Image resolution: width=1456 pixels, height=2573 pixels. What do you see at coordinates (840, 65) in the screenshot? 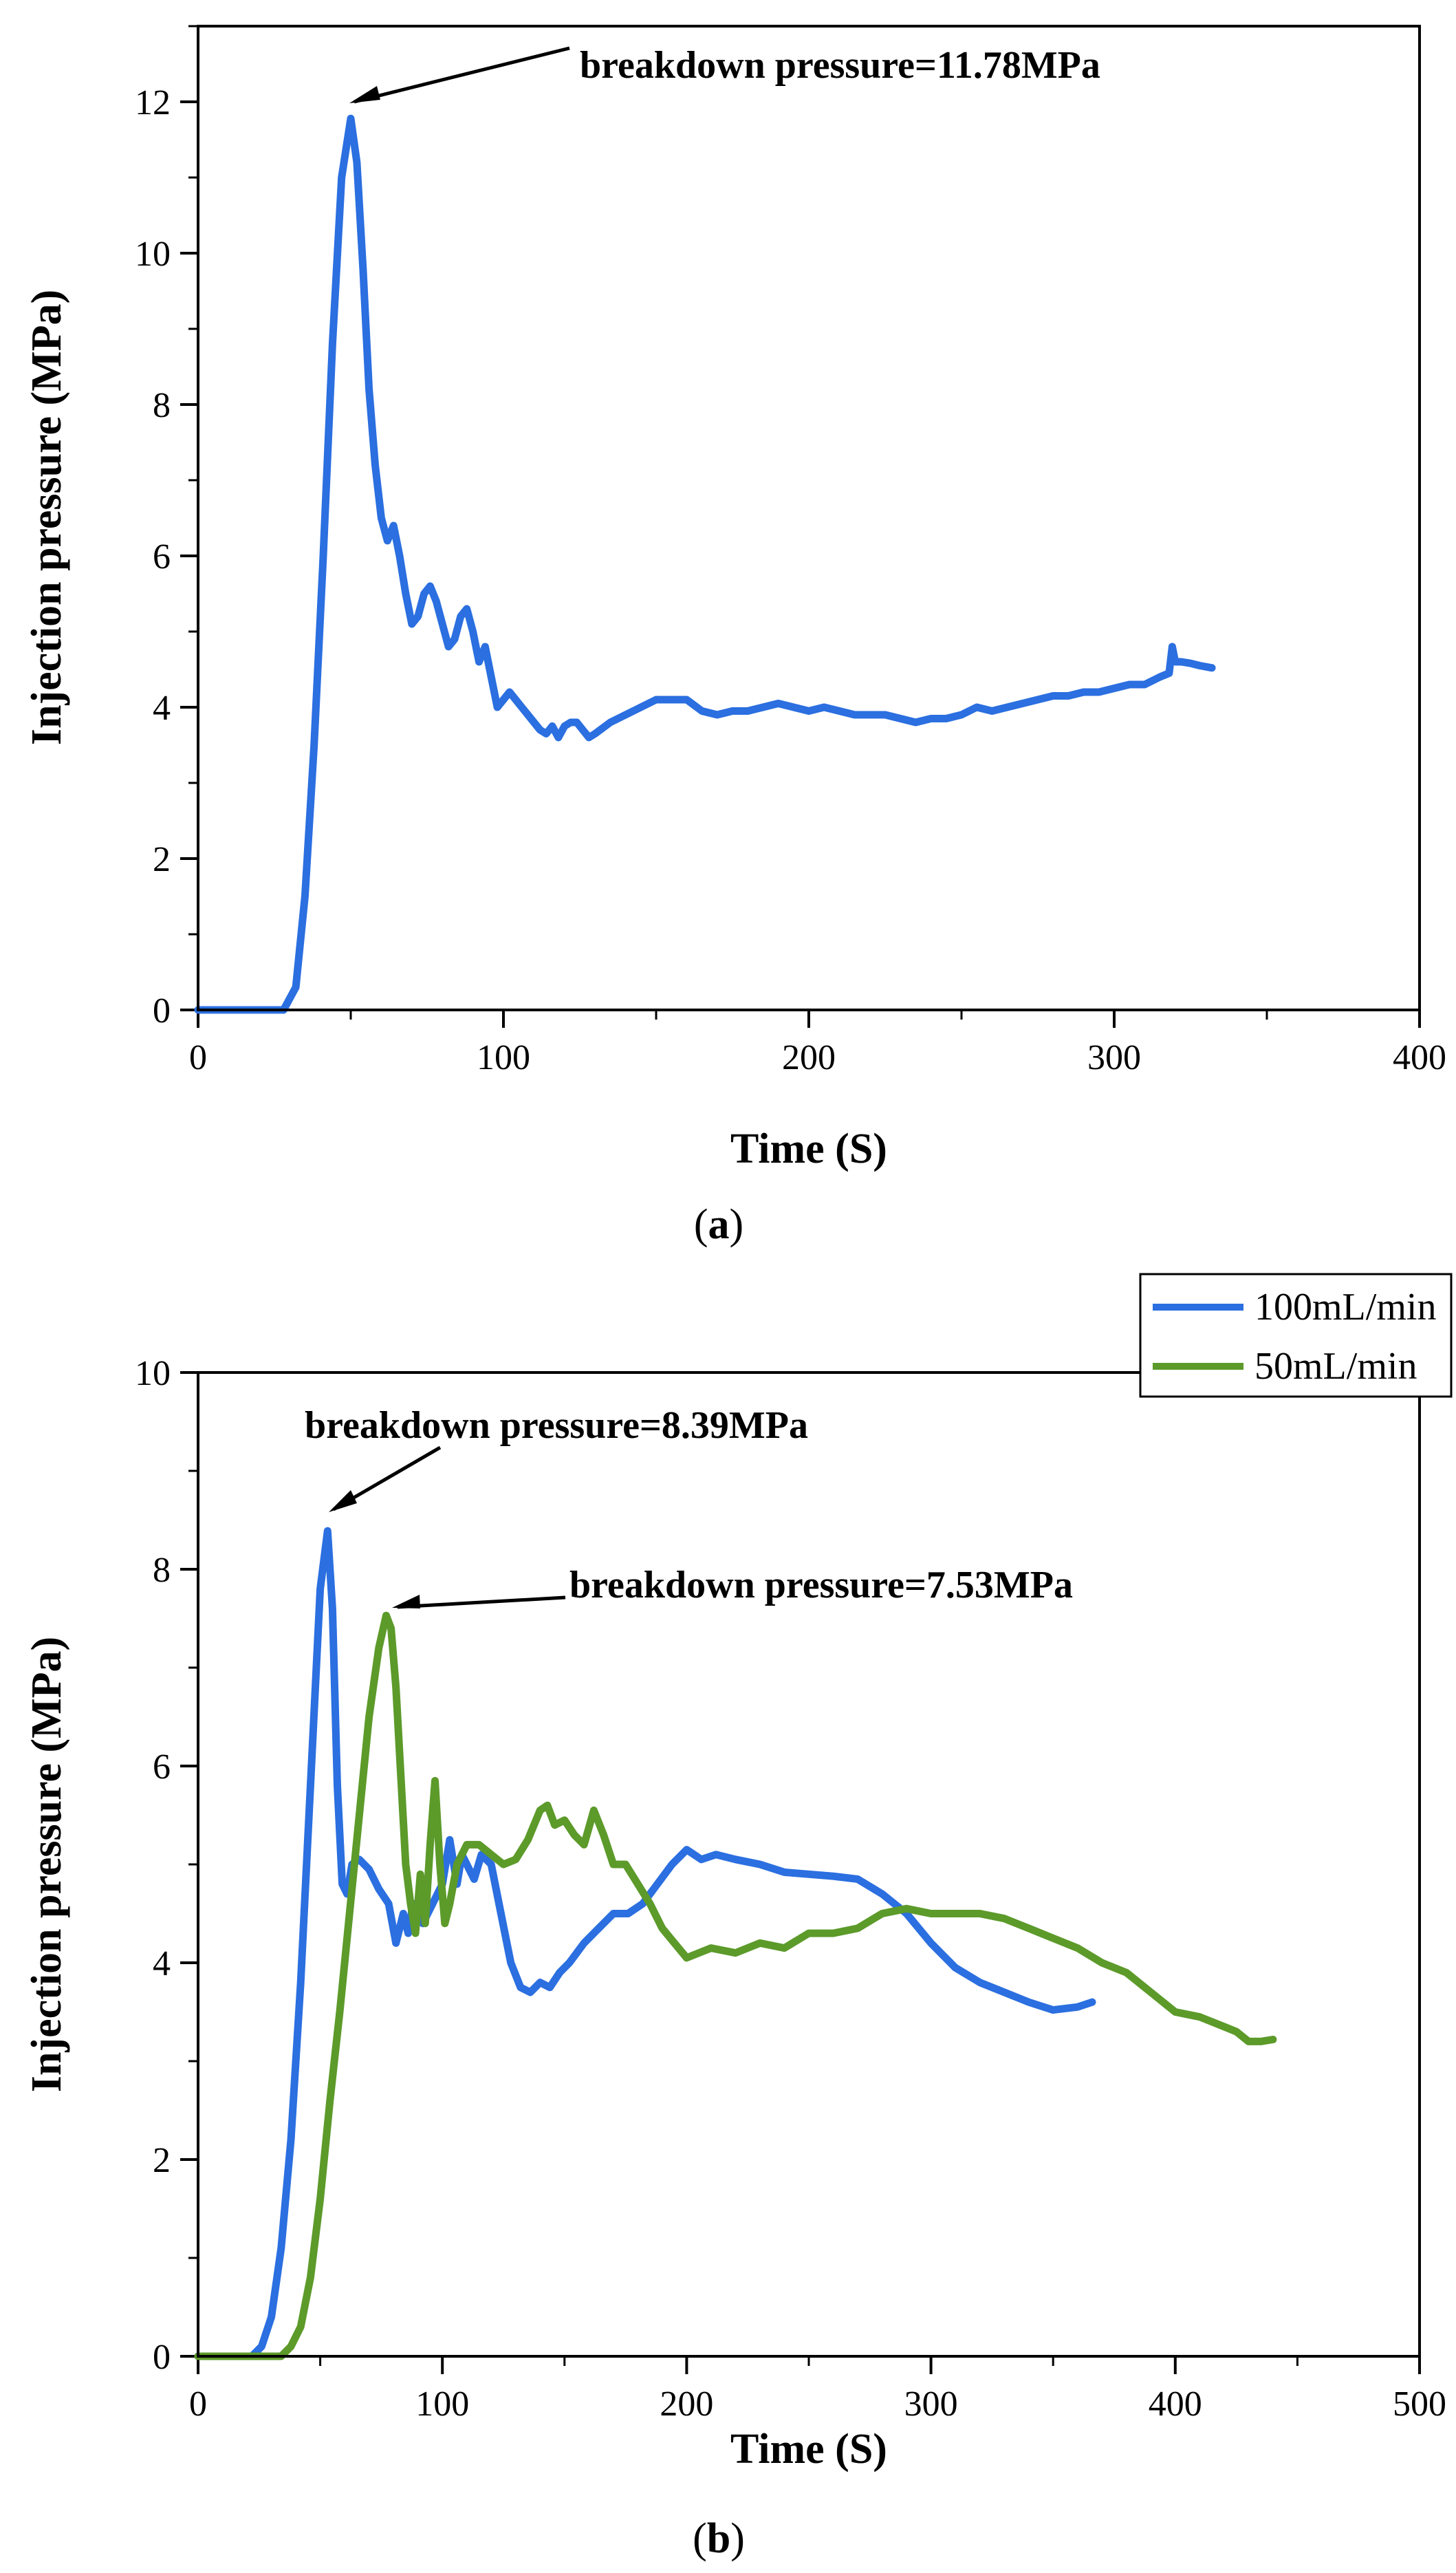
I see `panel-a-annotation-label: breakdown pressure=11.78MPa` at bounding box center [840, 65].